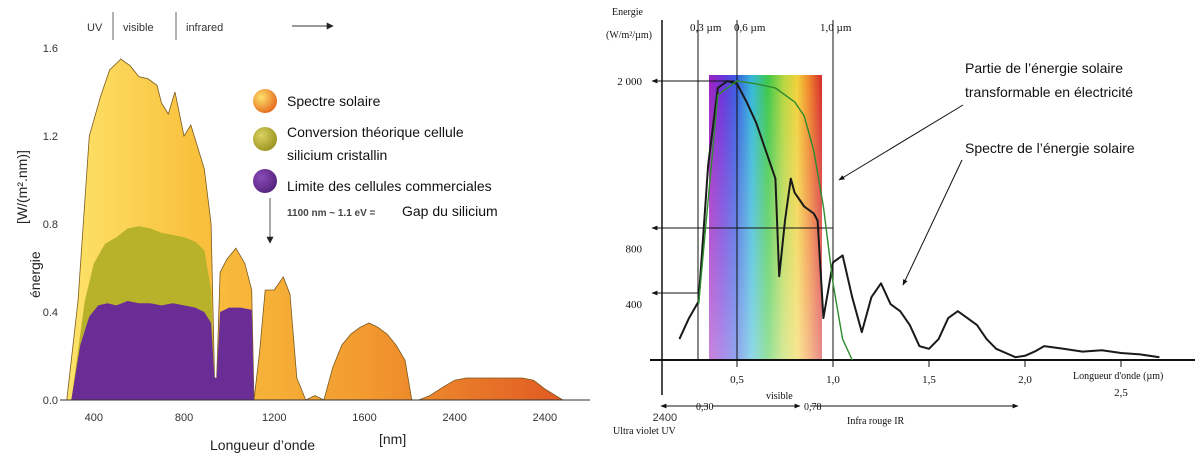 The height and width of the screenshot is (459, 1200). I want to click on top-label-03: 0,3 µm, so click(706, 28).